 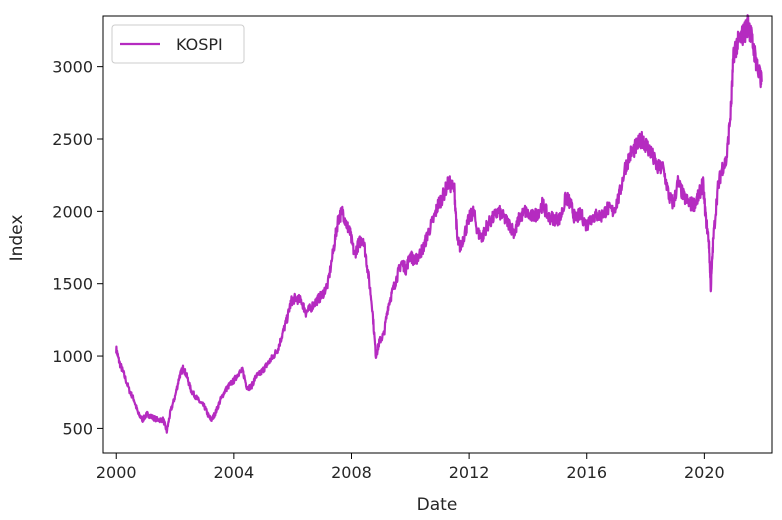 I want to click on x-axis-ticks: 2000 2004 2008 2012 2016 2020, so click(x=410, y=467).